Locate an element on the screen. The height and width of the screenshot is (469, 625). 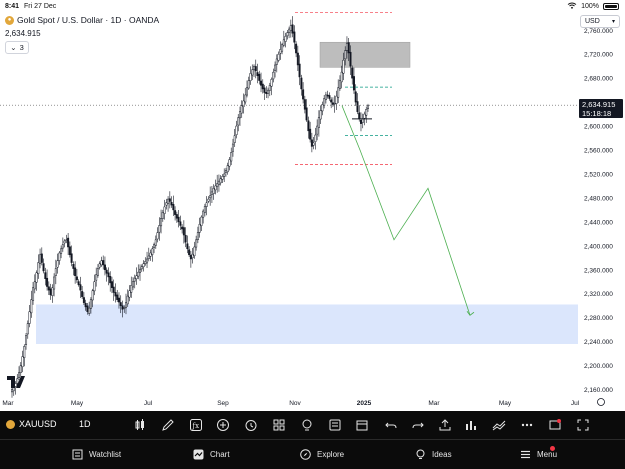
tab-chart: Chart is located at coordinates (211, 454).